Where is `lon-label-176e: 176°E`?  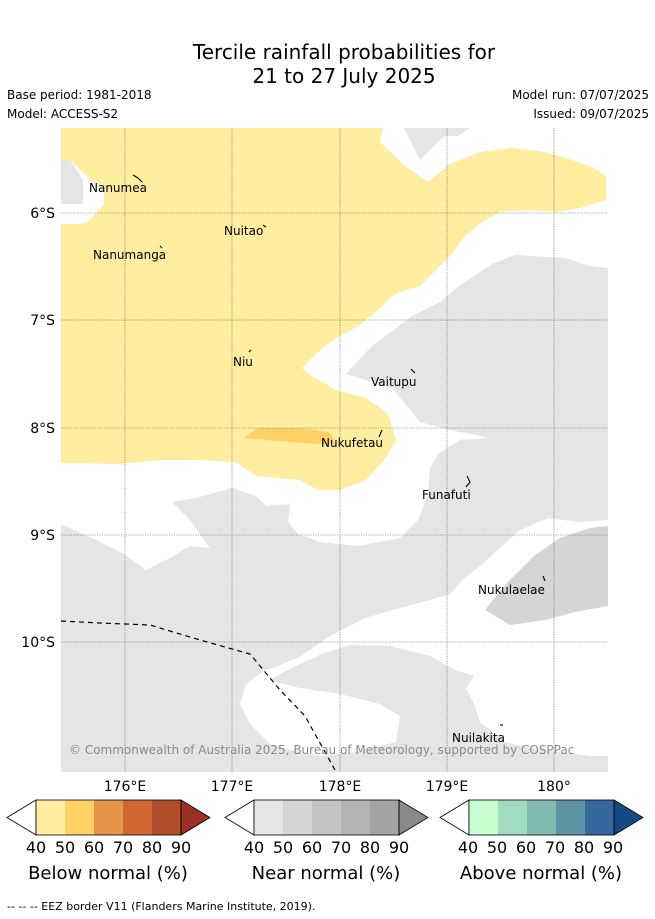 lon-label-176e: 176°E is located at coordinates (125, 787).